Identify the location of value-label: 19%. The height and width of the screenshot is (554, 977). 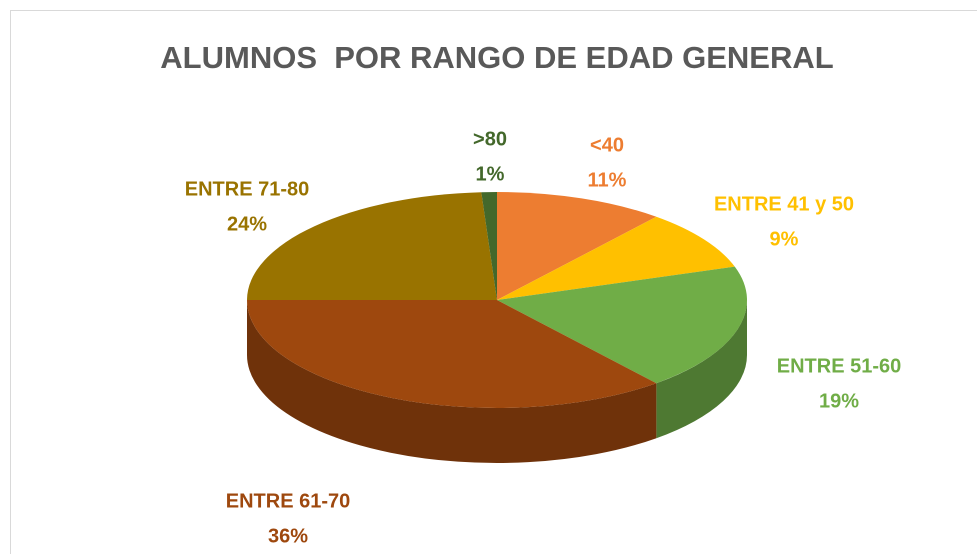
(839, 401).